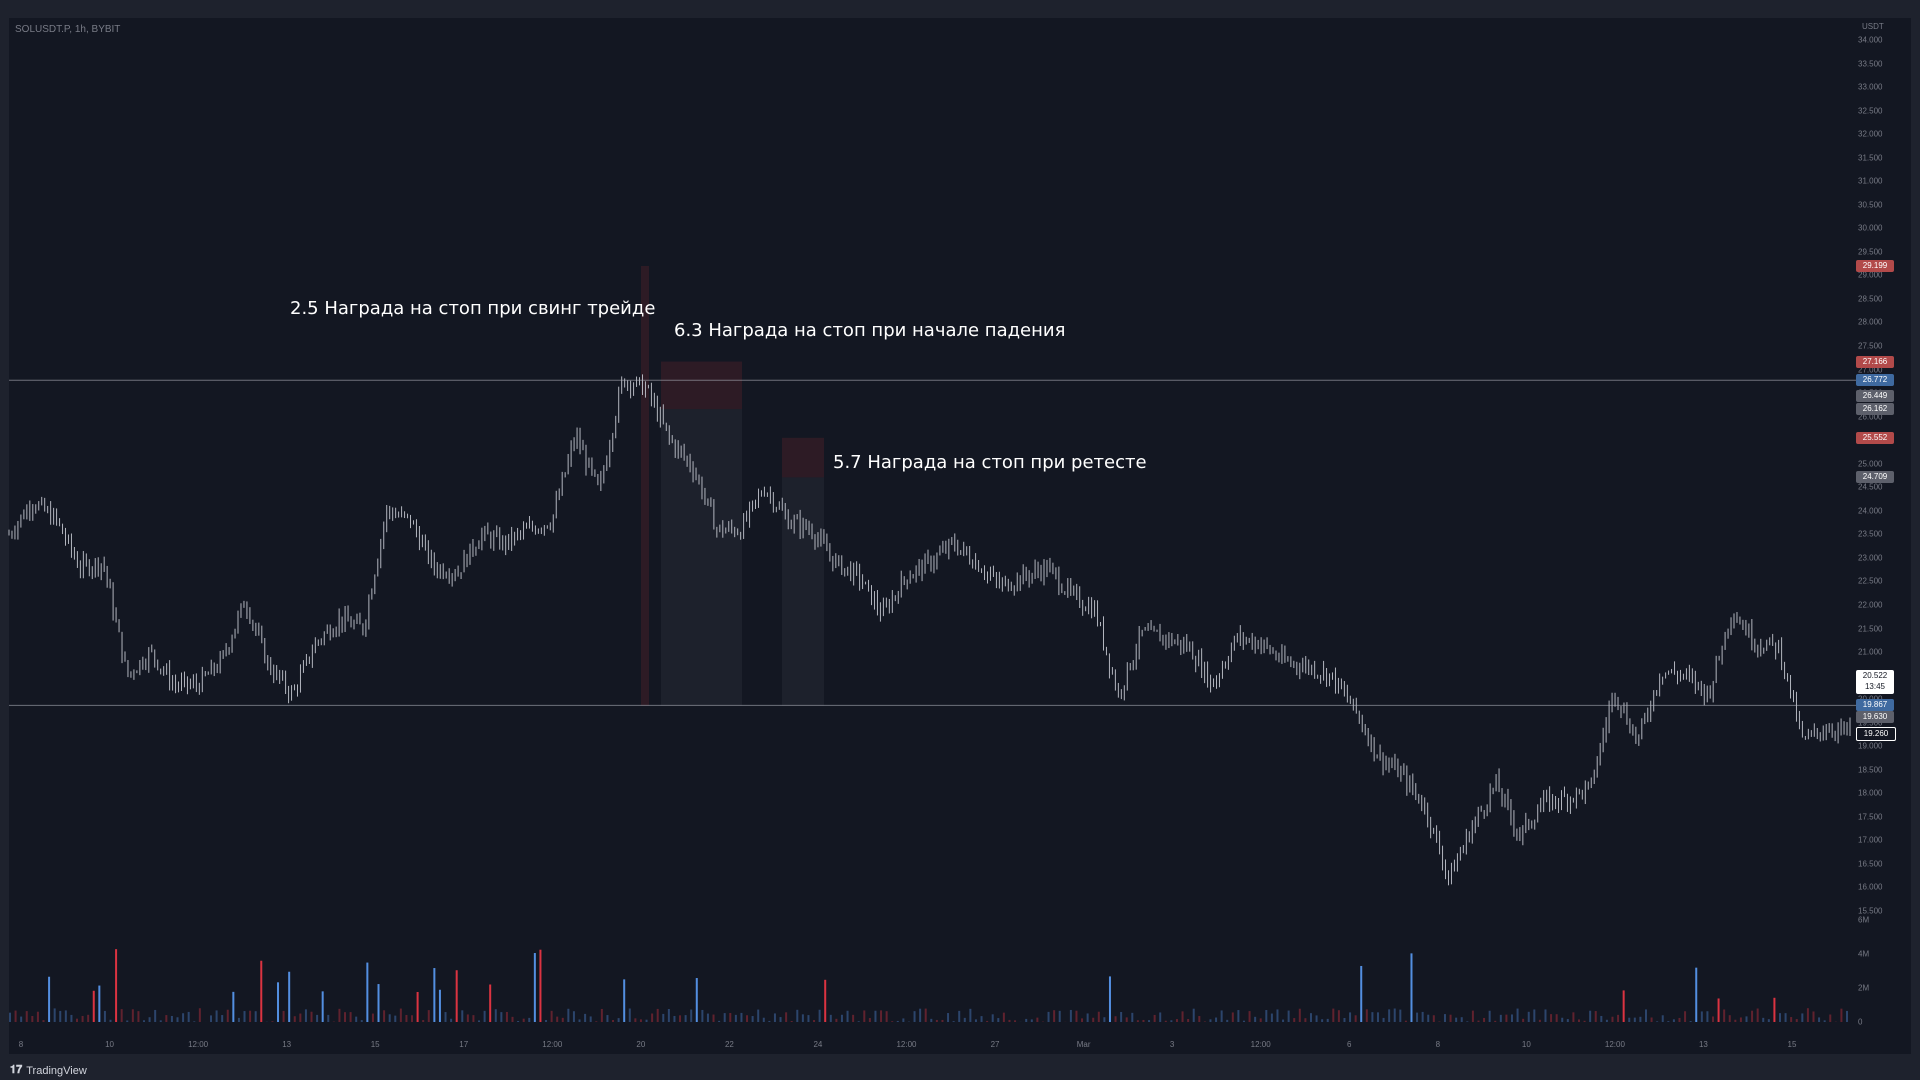 The image size is (1920, 1080). I want to click on time-tick: 12:00, so click(1260, 1044).